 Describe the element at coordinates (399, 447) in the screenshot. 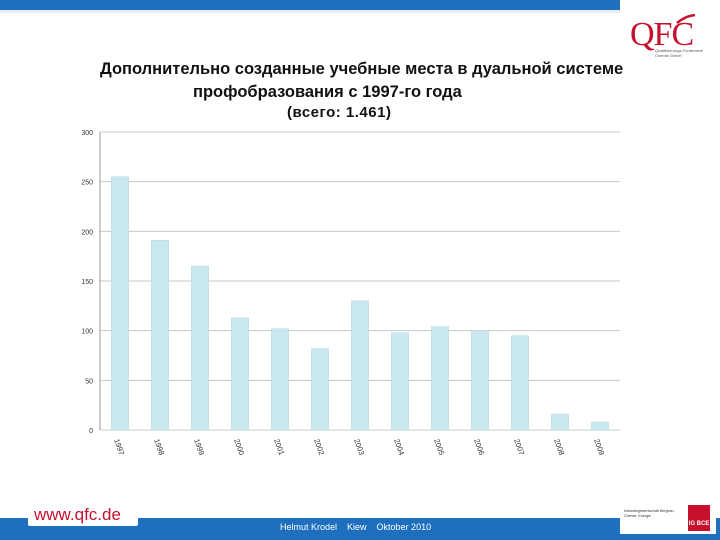

I see `x-tick-label: 2004` at that location.